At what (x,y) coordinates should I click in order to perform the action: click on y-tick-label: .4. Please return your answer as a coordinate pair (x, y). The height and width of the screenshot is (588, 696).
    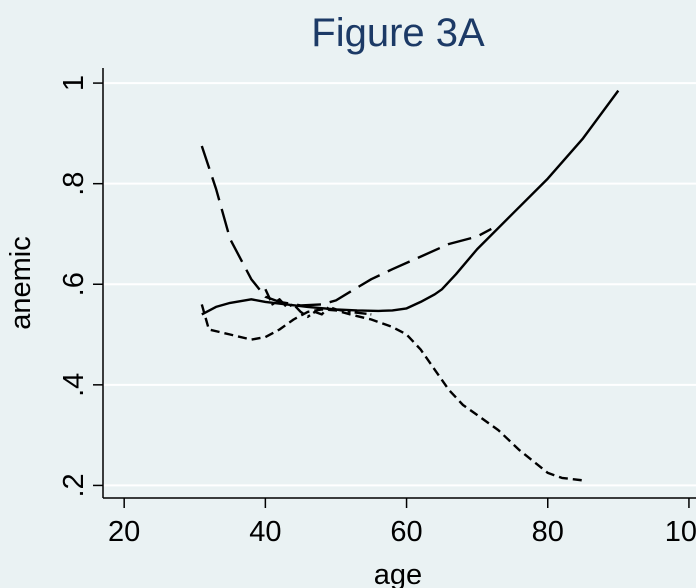
    Looking at the image, I should click on (74, 385).